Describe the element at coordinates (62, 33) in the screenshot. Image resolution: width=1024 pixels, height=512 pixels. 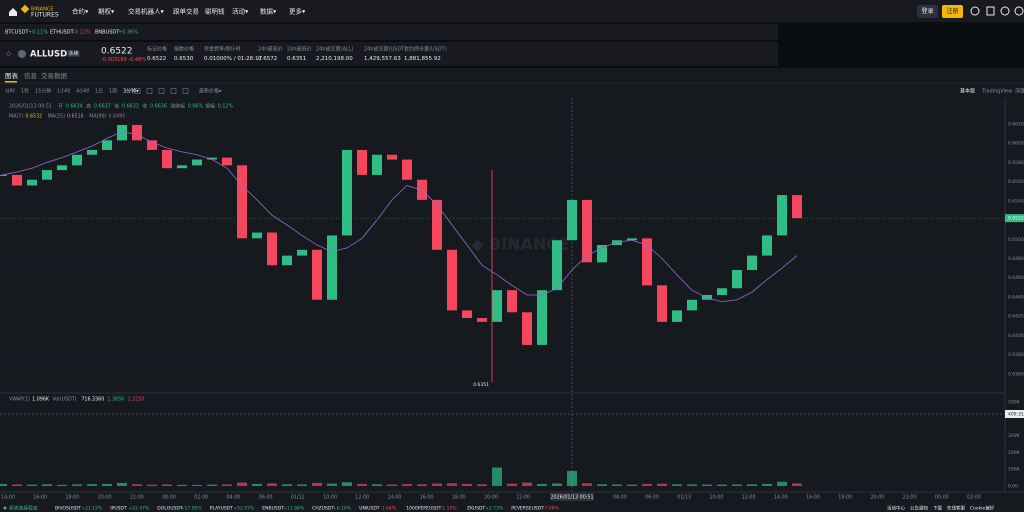
I see `ticker-symbol: ETHUSDT` at that location.